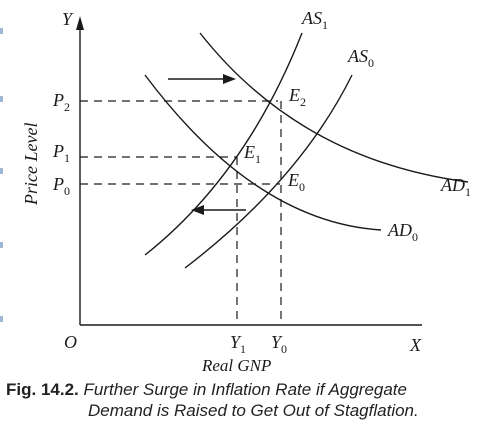 Image resolution: width=488 pixels, height=436 pixels. Describe the element at coordinates (197, 210) in the screenshot. I see `supply-shift-arrowhead` at that location.